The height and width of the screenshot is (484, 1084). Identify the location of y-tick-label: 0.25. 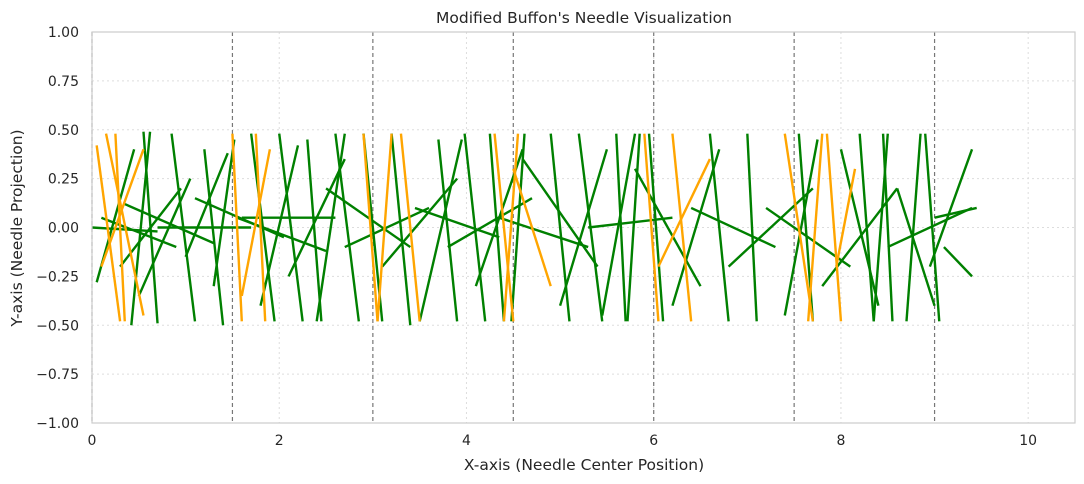
(63, 180).